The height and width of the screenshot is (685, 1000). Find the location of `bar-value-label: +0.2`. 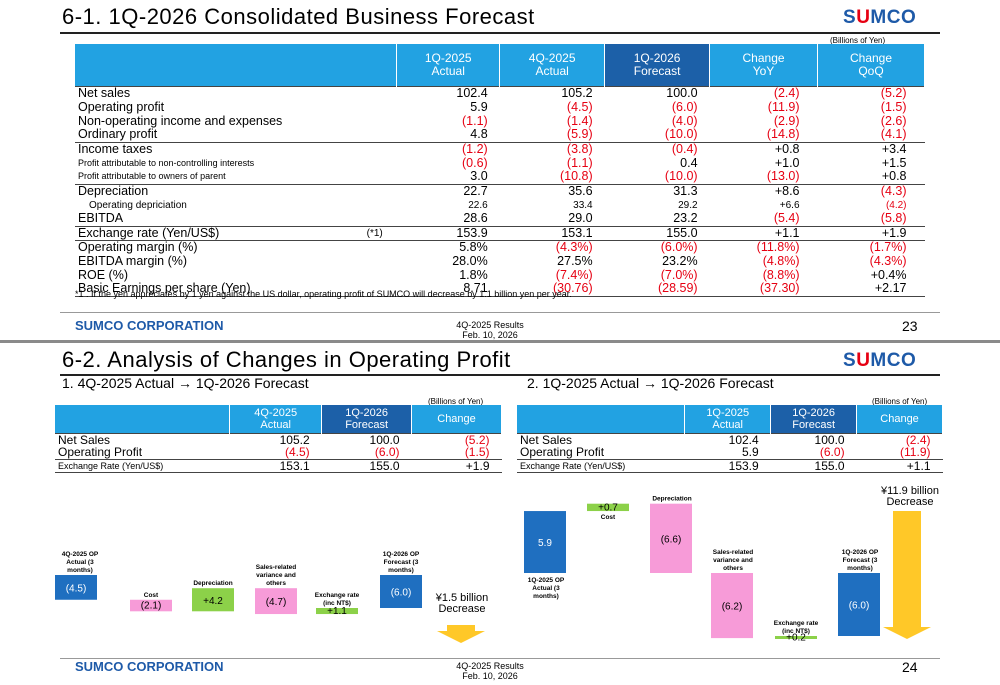

bar-value-label: +0.2 is located at coordinates (796, 638).